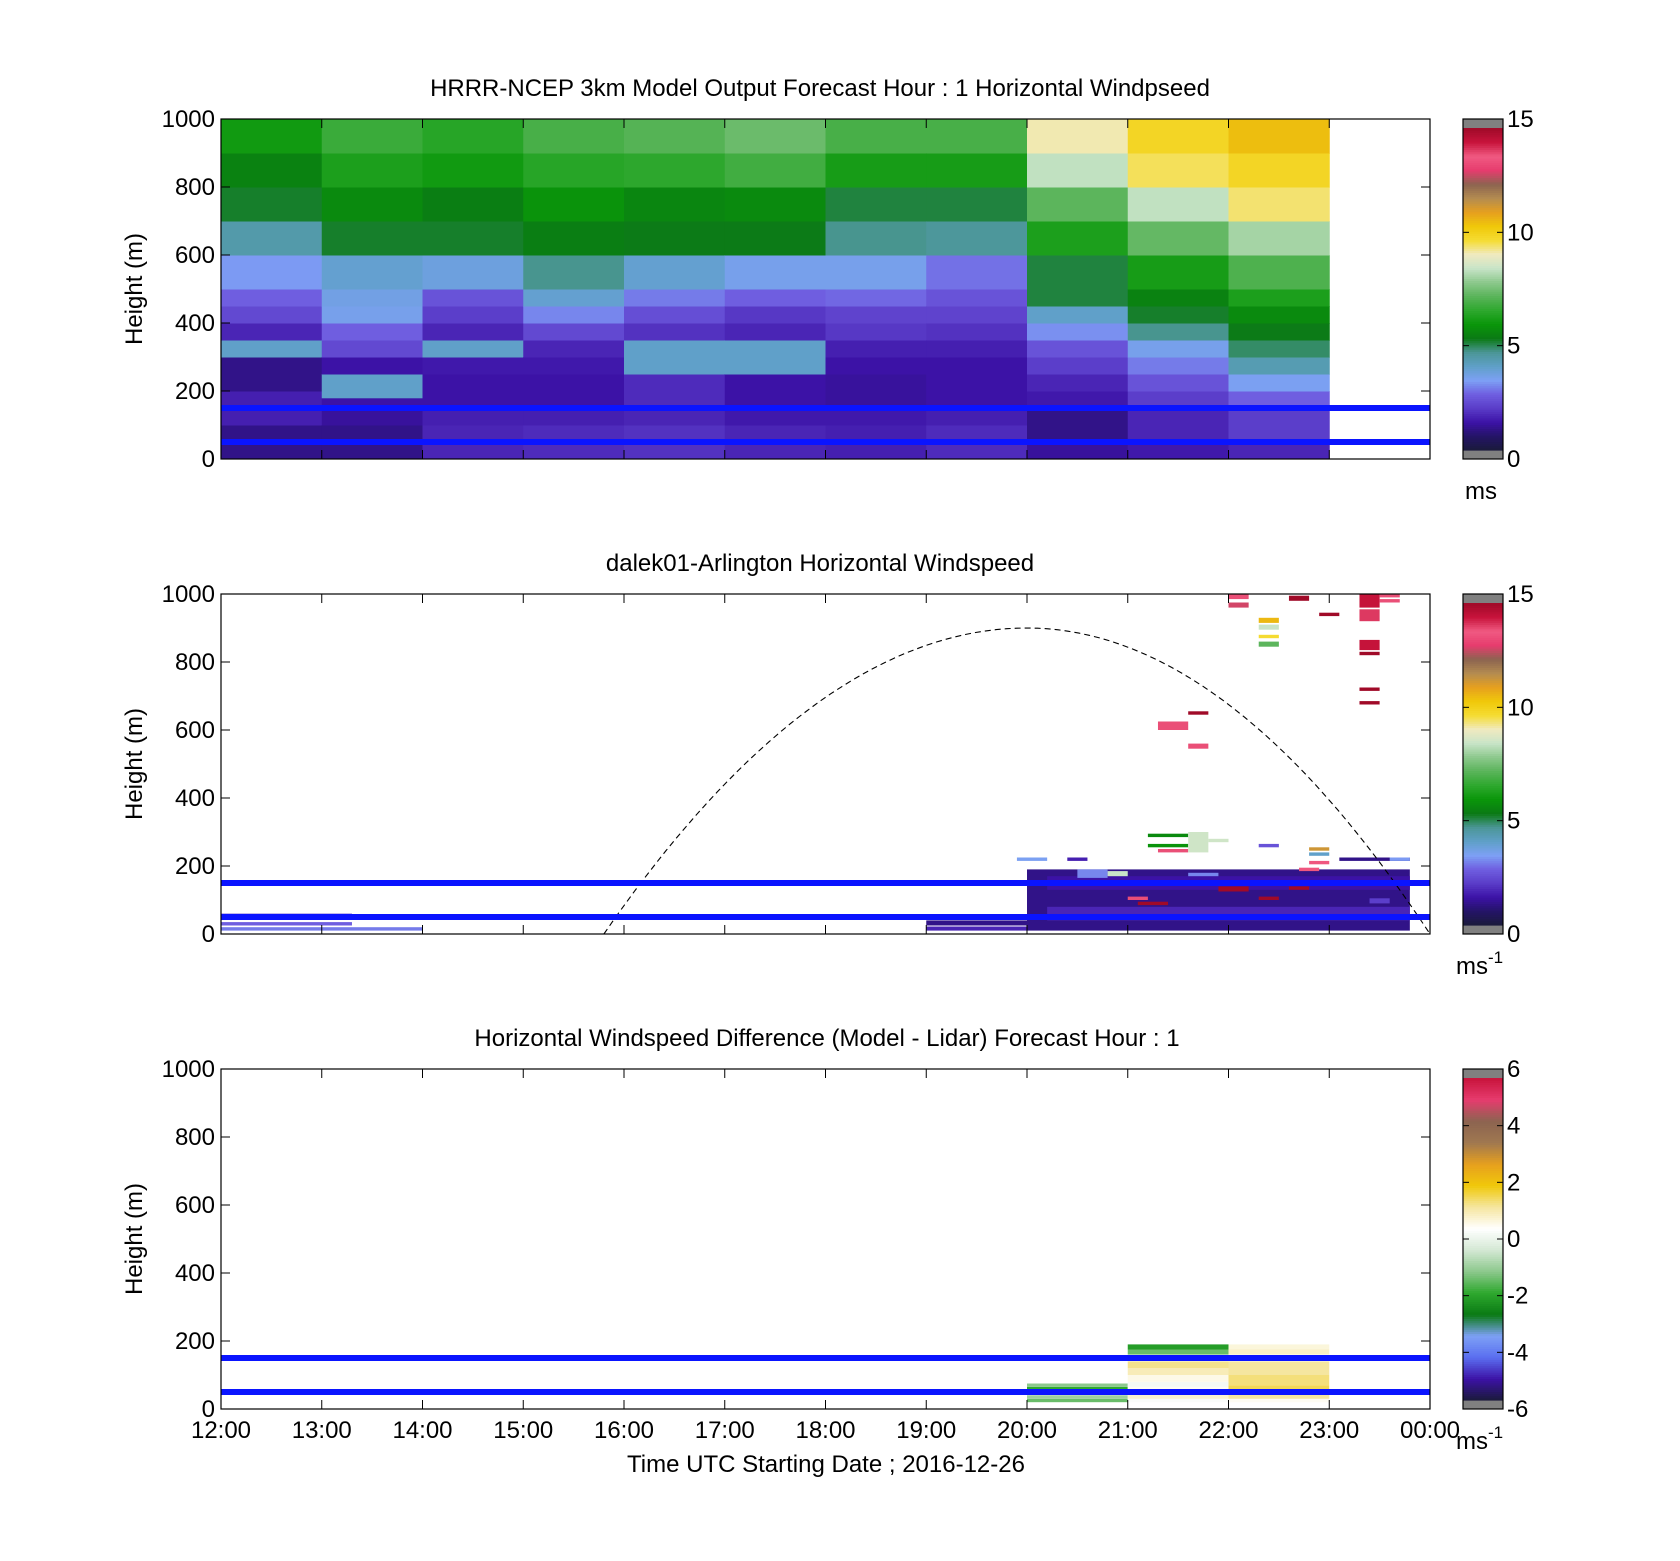 Image resolution: width=1680 pixels, height=1561 pixels. I want to click on colorbar-tick-label: 2, so click(1513, 1182).